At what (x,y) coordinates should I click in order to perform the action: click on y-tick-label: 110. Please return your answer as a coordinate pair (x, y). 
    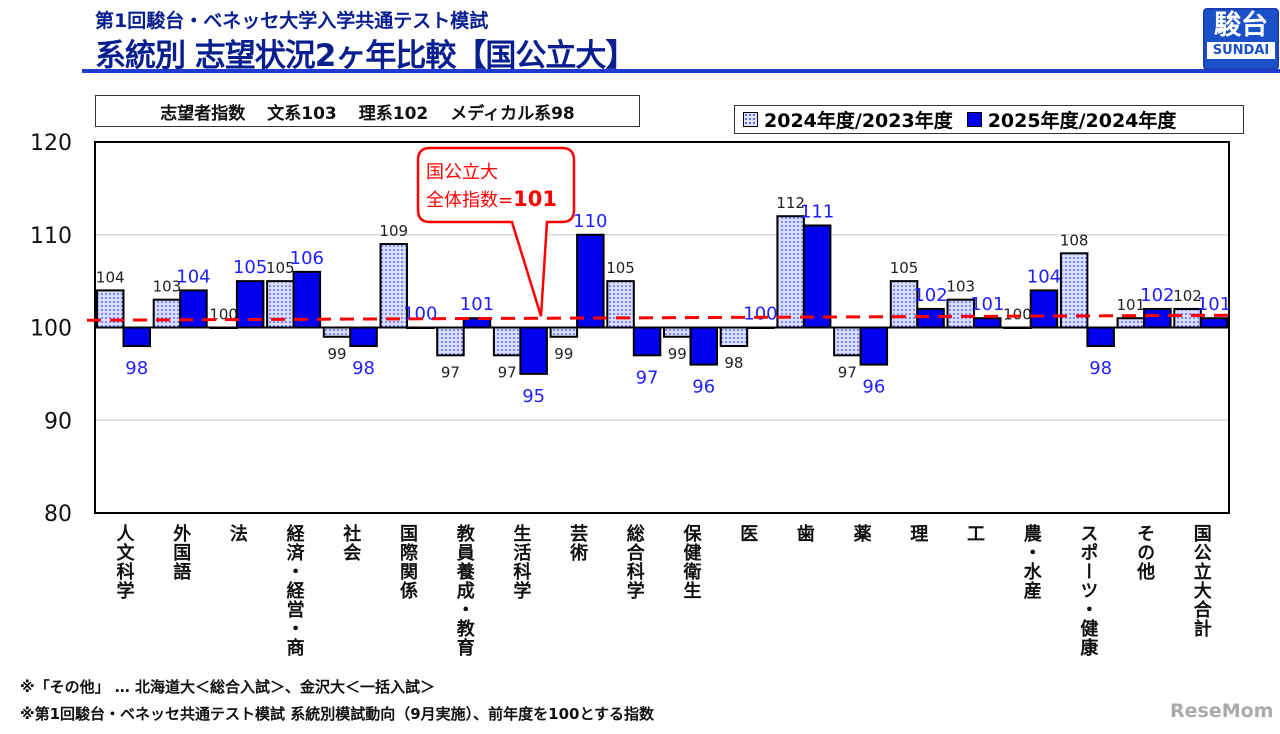
    Looking at the image, I should click on (51, 236).